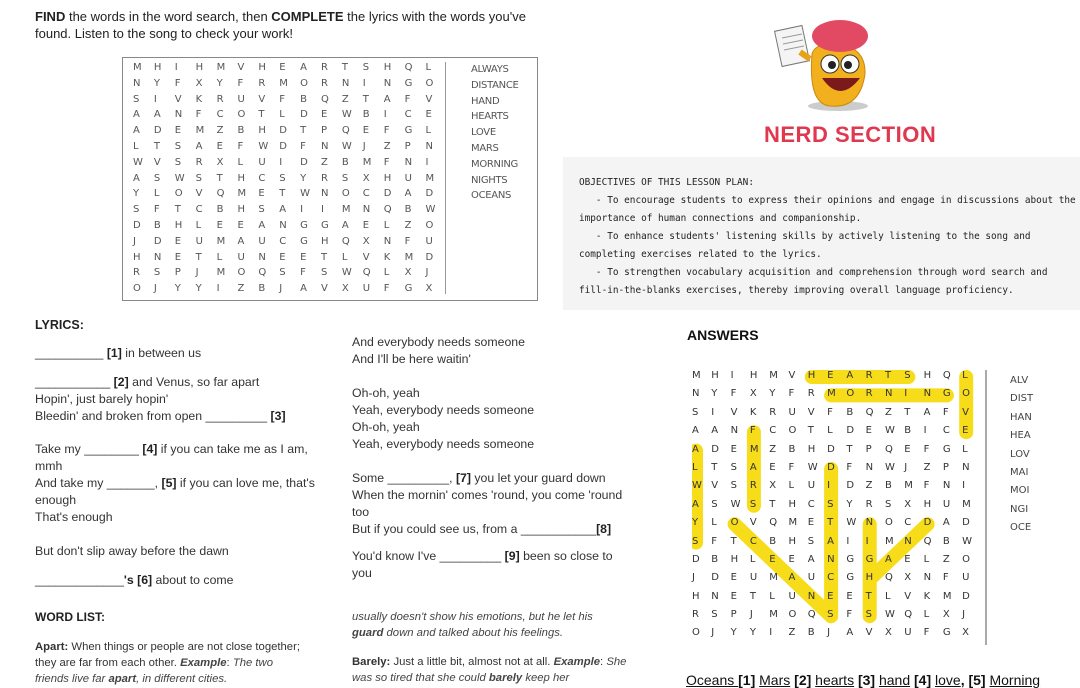 The width and height of the screenshot is (1080, 688). What do you see at coordinates (490, 117) in the screenshot?
I see `word-bank-item: HEARTS` at bounding box center [490, 117].